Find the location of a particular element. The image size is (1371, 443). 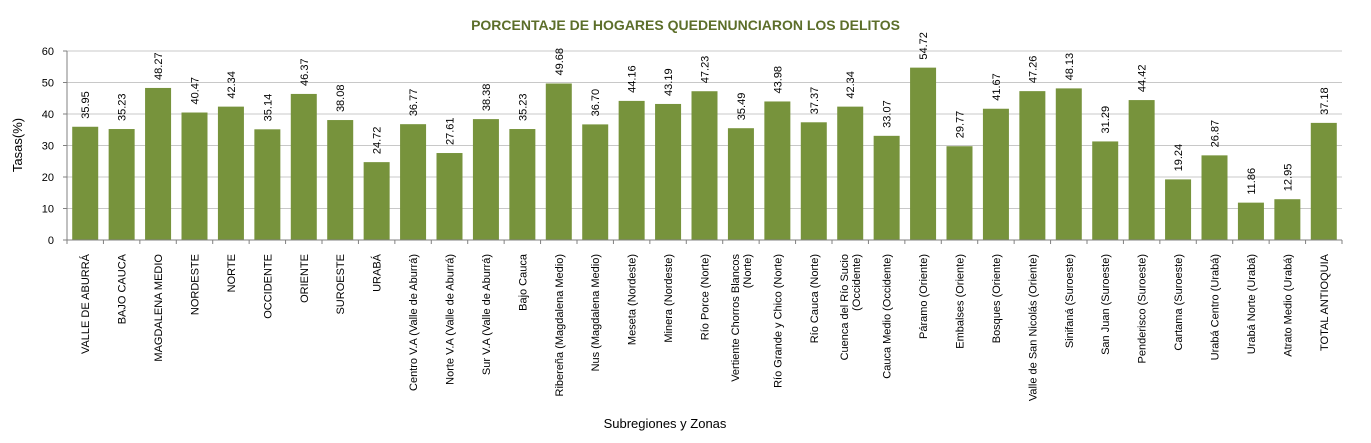

y-tick-label: 30 is located at coordinates (48, 147).